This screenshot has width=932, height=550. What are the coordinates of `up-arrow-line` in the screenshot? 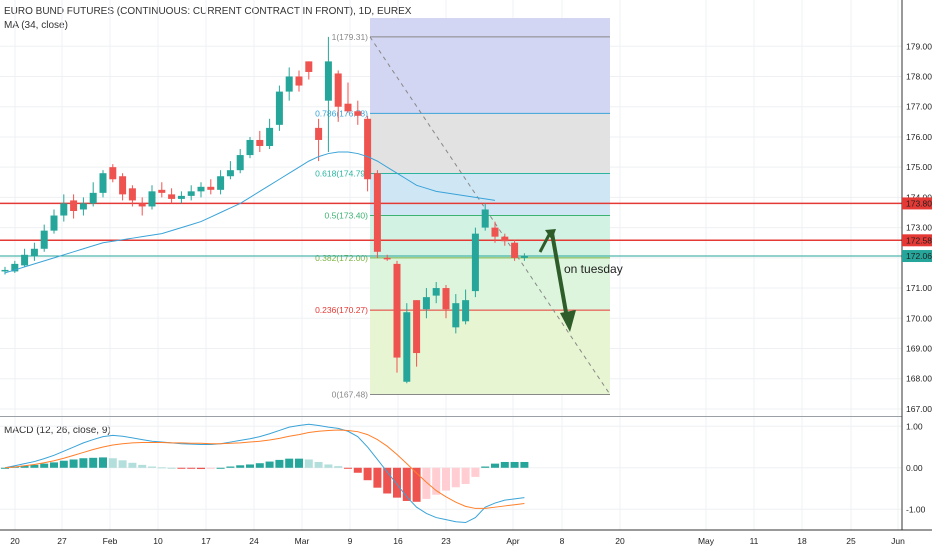 It's located at (545, 242).